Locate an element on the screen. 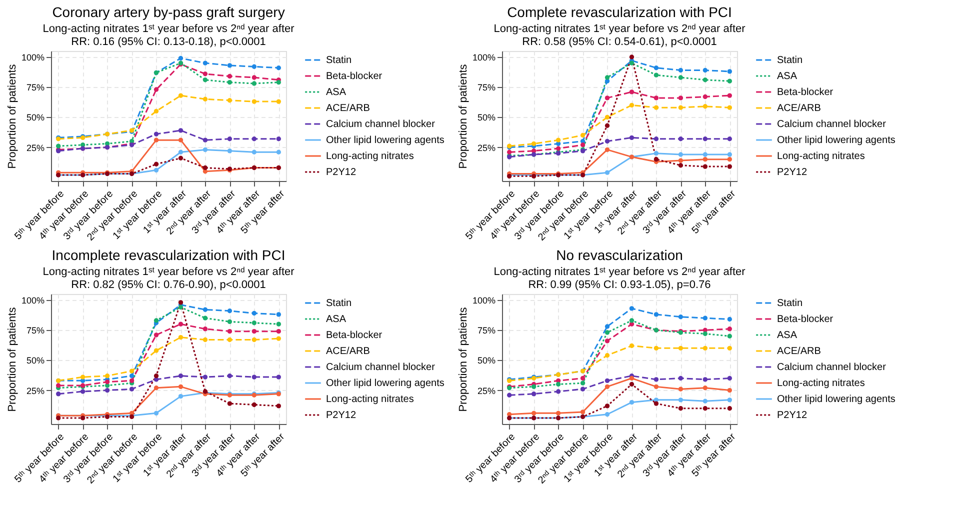 This screenshot has width=956, height=524. chart-title: Complete revascularization with PCI is located at coordinates (619, 12).